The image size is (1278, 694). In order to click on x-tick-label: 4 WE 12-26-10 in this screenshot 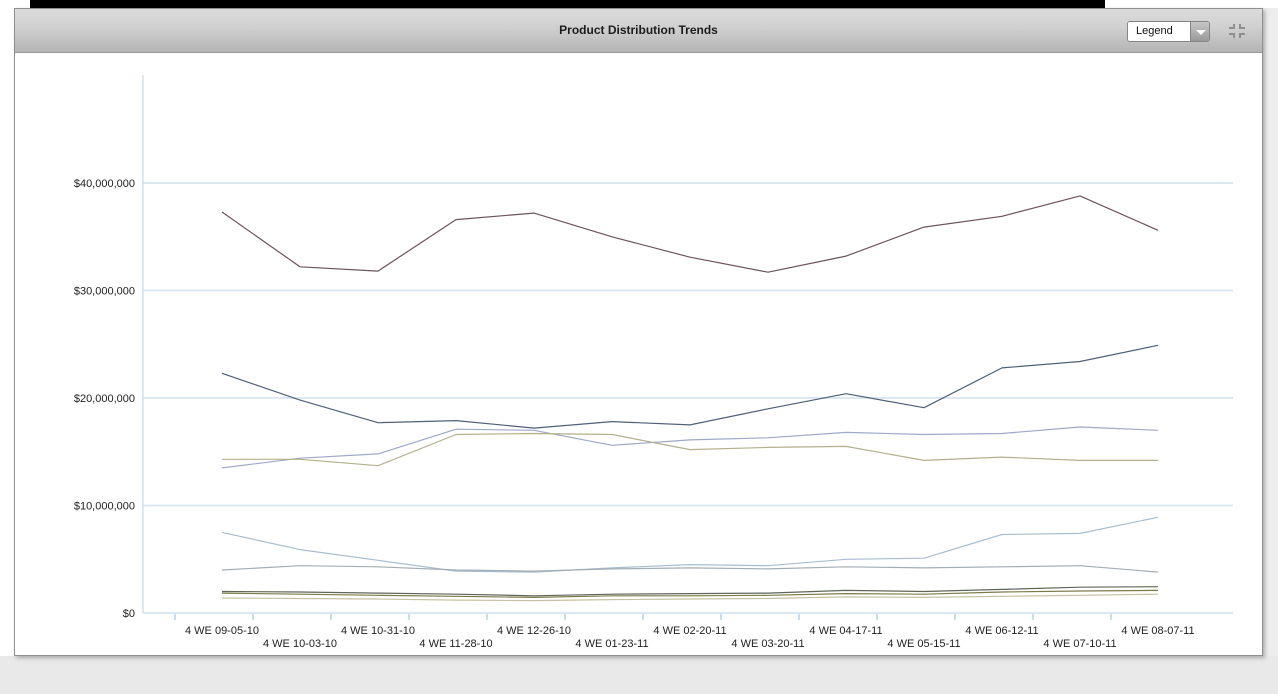, I will do `click(534, 631)`.